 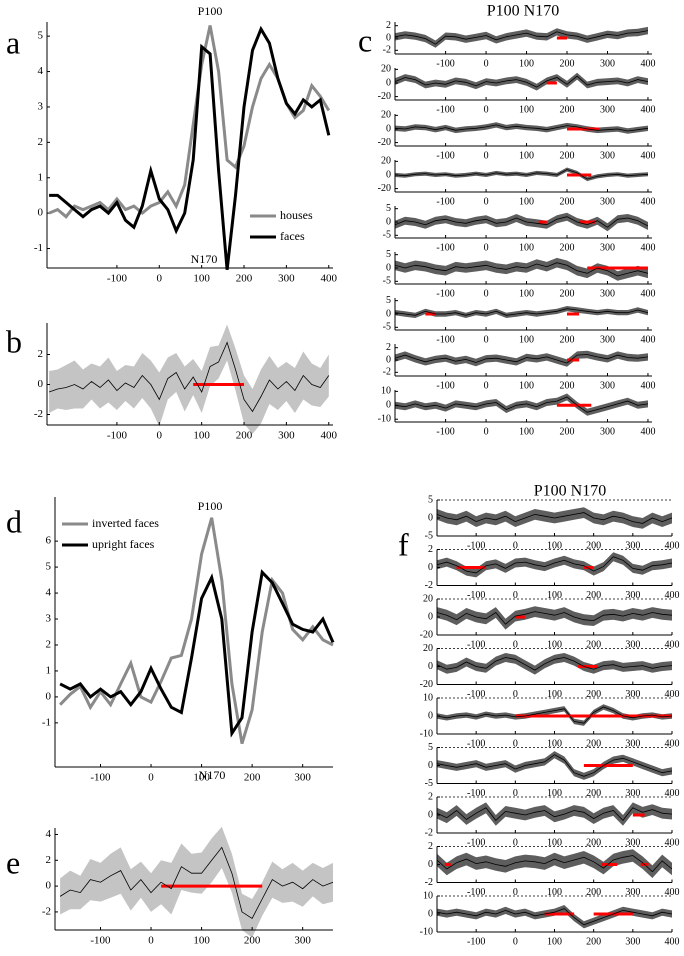 What do you see at coordinates (38, 248) in the screenshot?
I see `y-tick-label: -1` at bounding box center [38, 248].